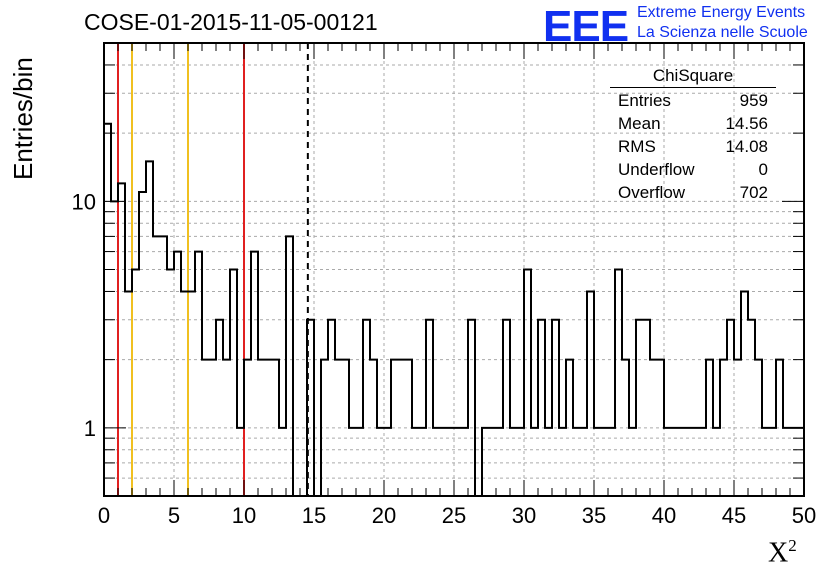 The image size is (836, 572). Describe the element at coordinates (231, 22) in the screenshot. I see `chart-title: COSE-01-2015-11-05-00121` at that location.